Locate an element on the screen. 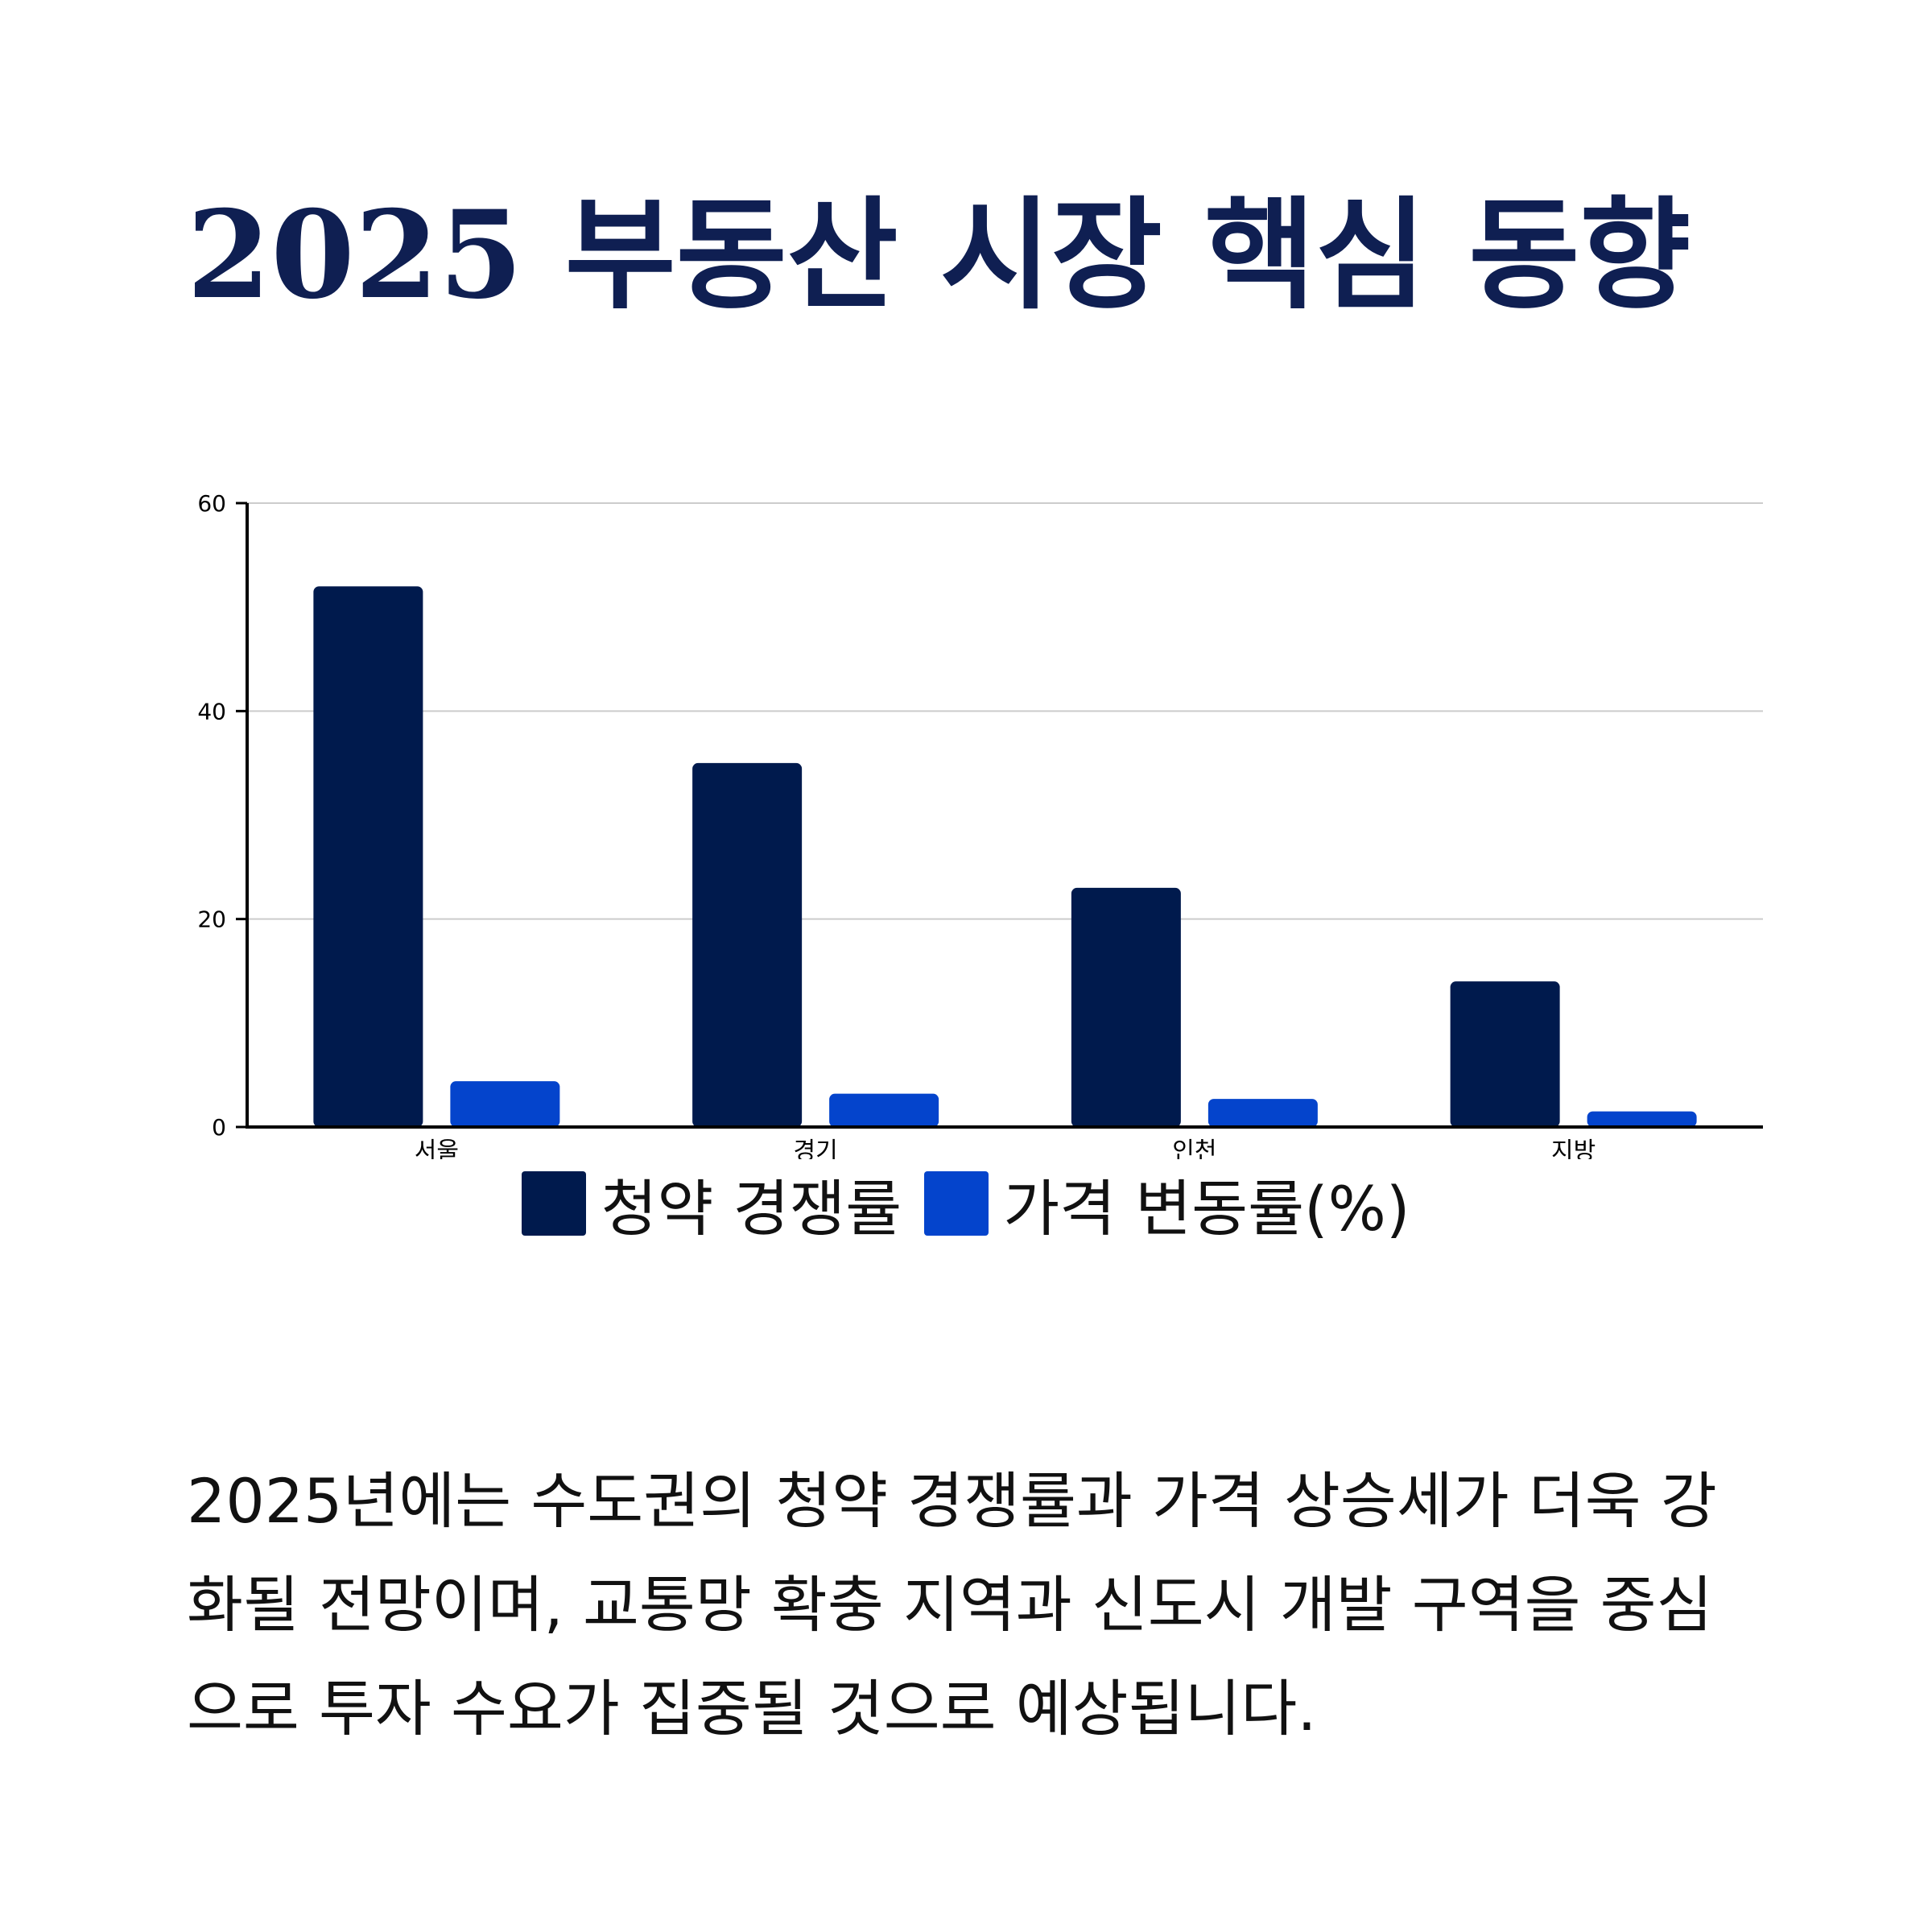  legend-item-series-1: 청약 경쟁률 is located at coordinates (712, 1203).